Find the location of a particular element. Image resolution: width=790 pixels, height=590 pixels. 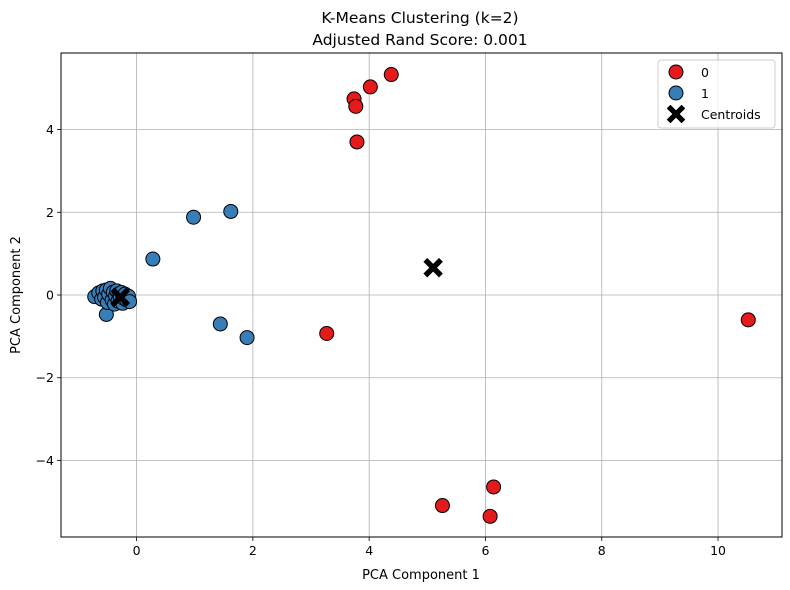

y-tick-label: −2 is located at coordinates (45, 377).